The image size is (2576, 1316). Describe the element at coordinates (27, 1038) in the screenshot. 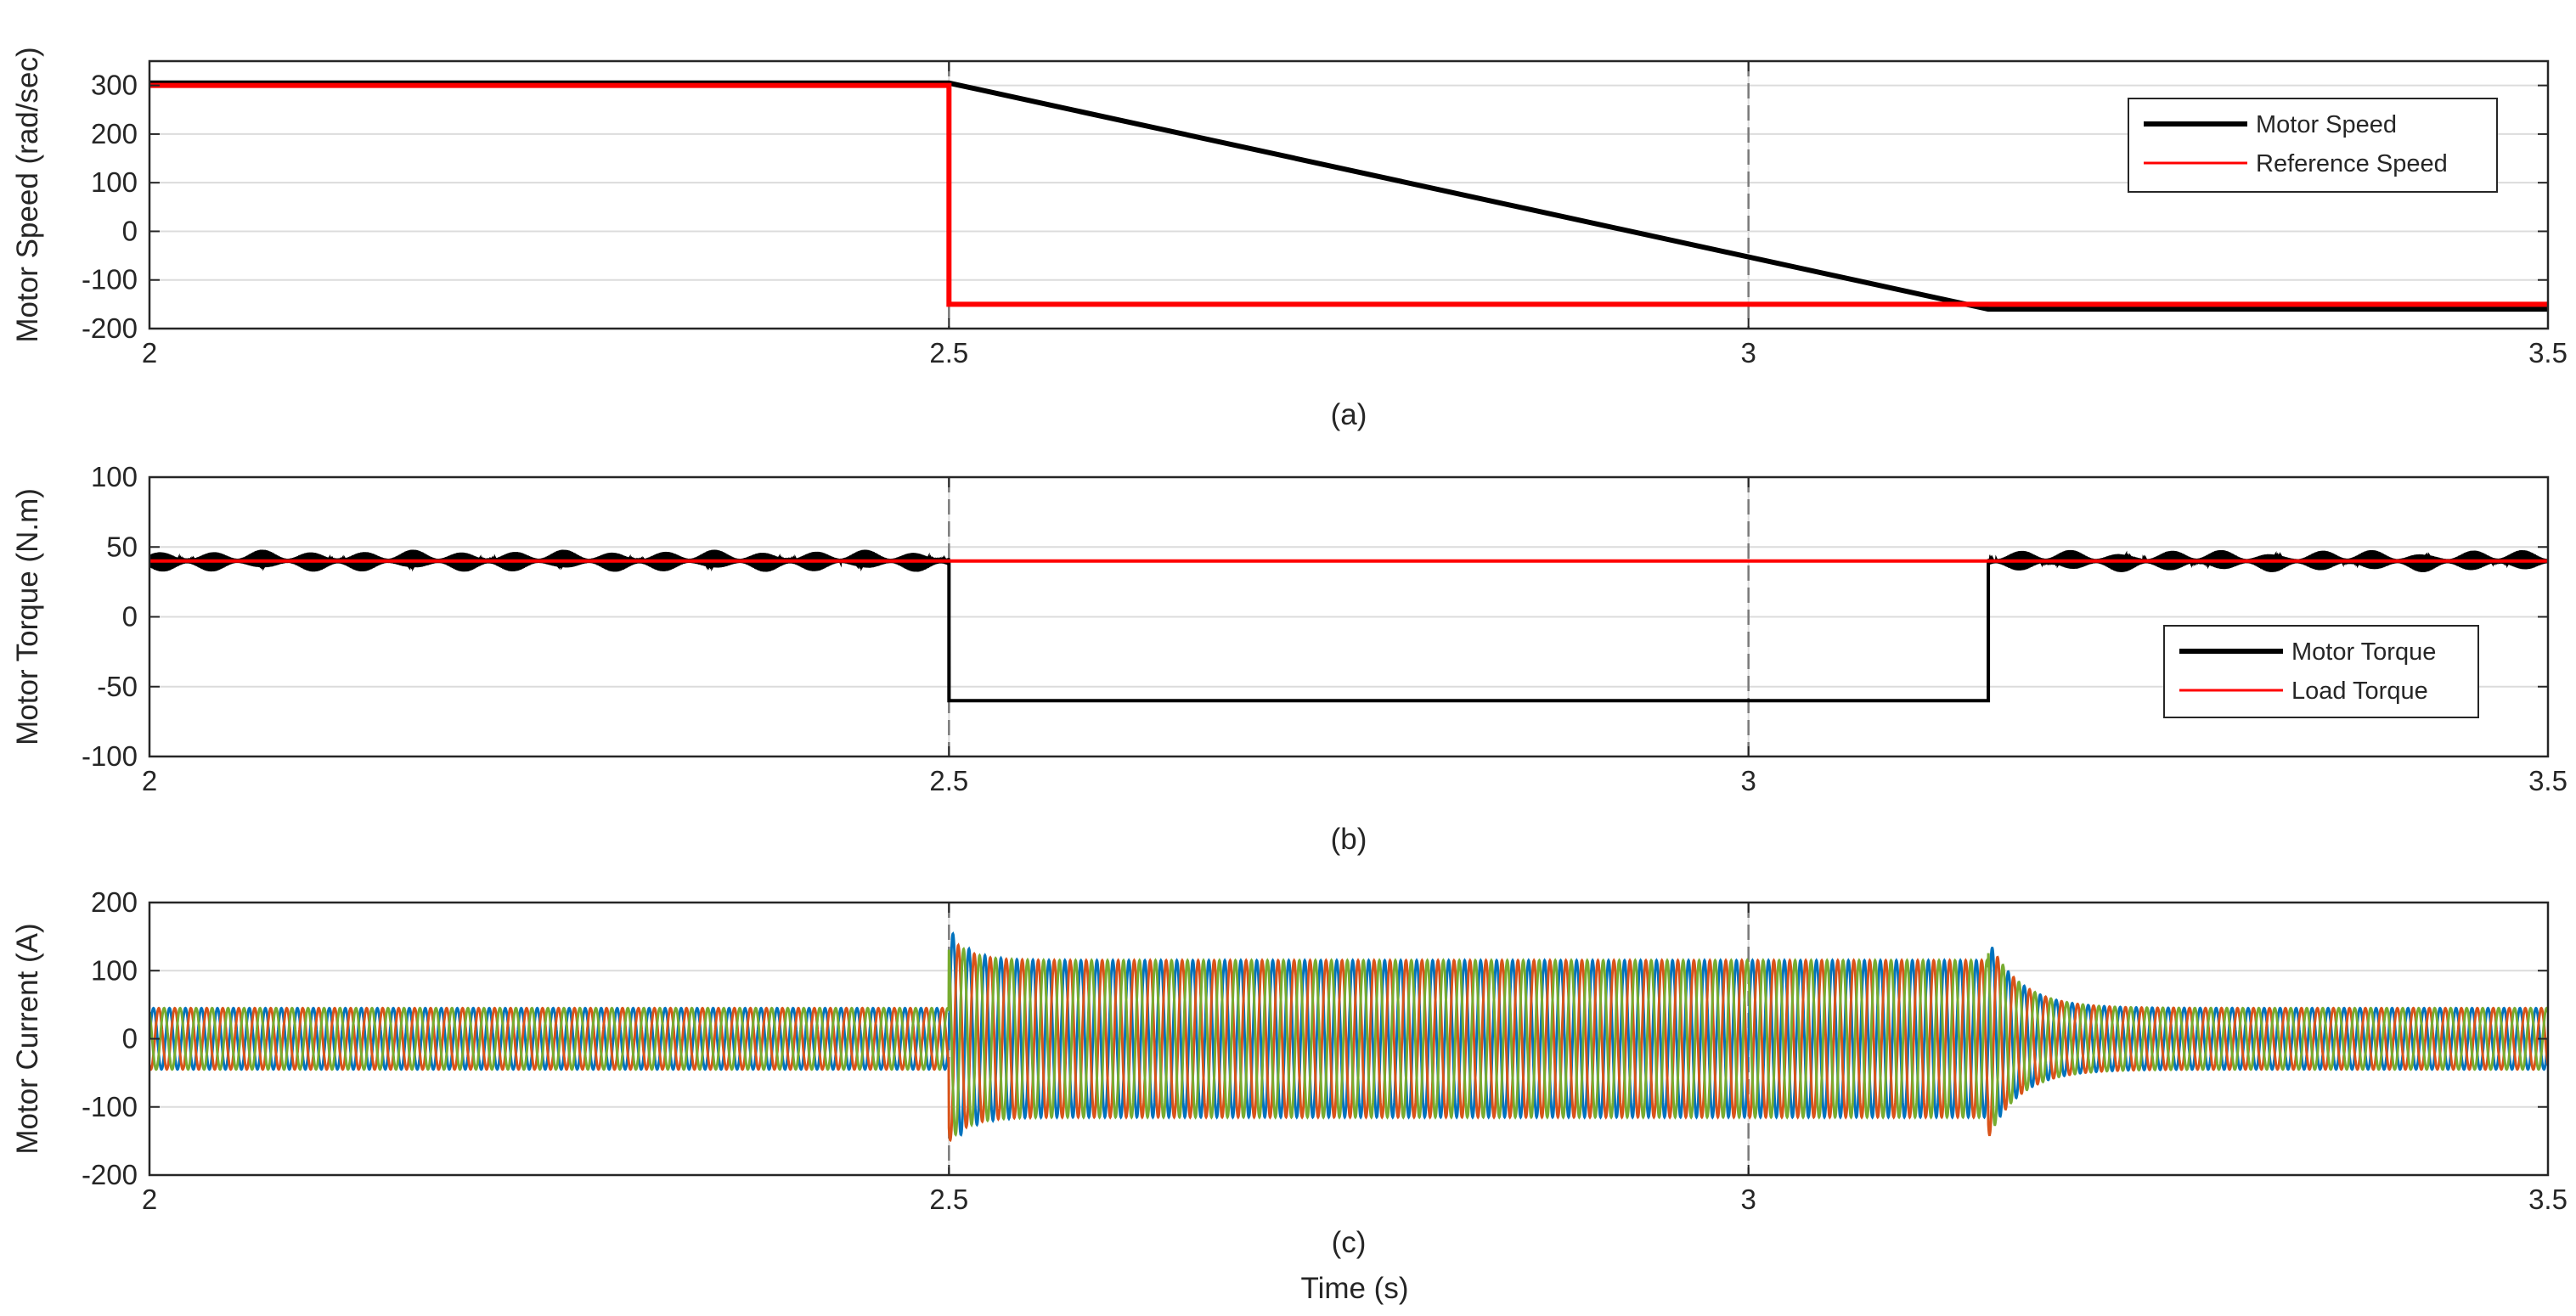

I see `y-axis-label: Motor Current (A)` at that location.